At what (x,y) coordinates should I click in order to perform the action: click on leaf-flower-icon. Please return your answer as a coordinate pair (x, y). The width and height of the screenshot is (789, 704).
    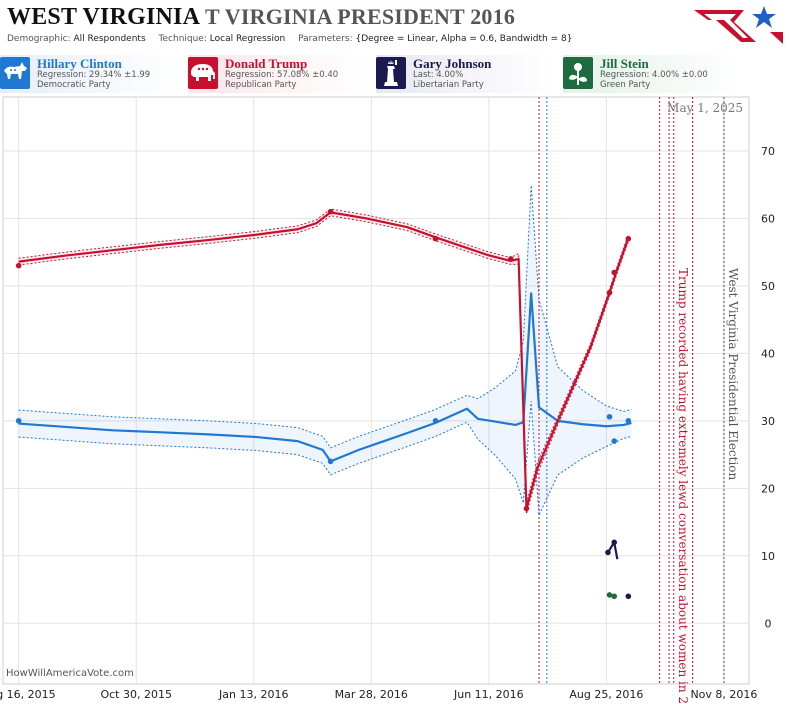
    Looking at the image, I should click on (578, 73).